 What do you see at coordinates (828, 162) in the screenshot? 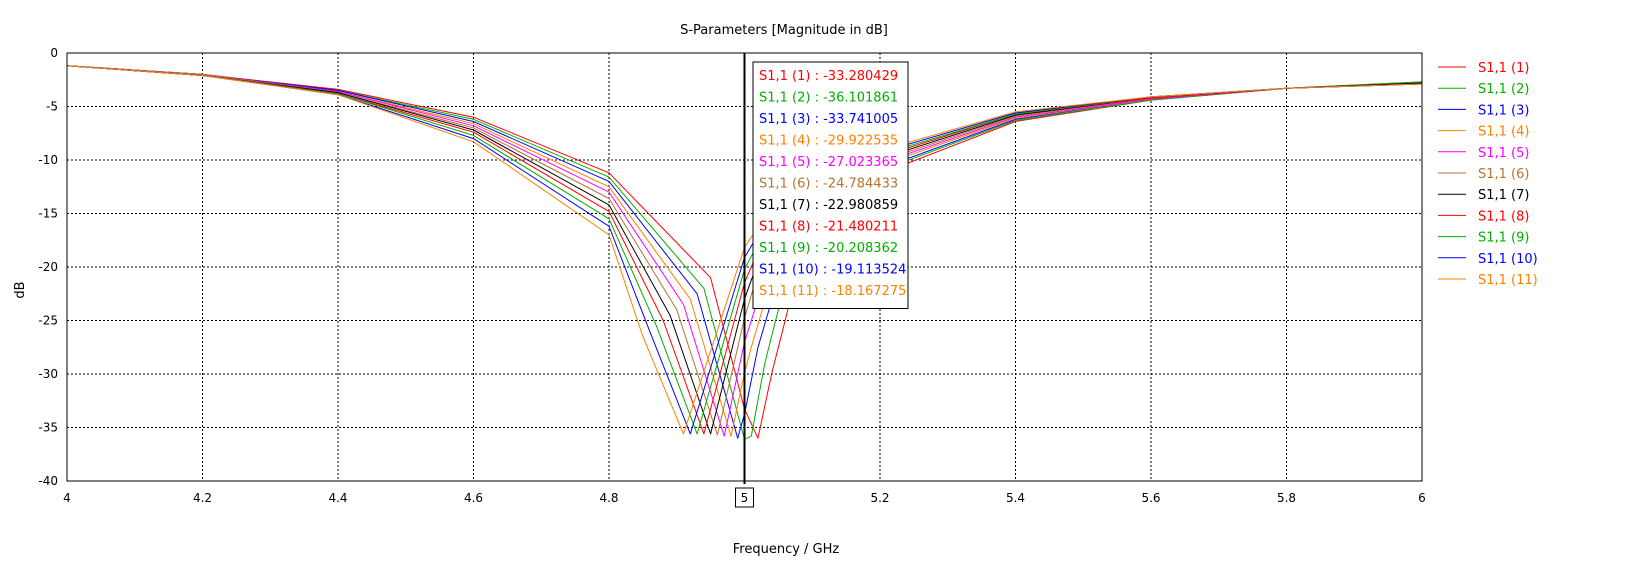
I see `readout-line-5: S1,1 (5) : -27.023365` at bounding box center [828, 162].